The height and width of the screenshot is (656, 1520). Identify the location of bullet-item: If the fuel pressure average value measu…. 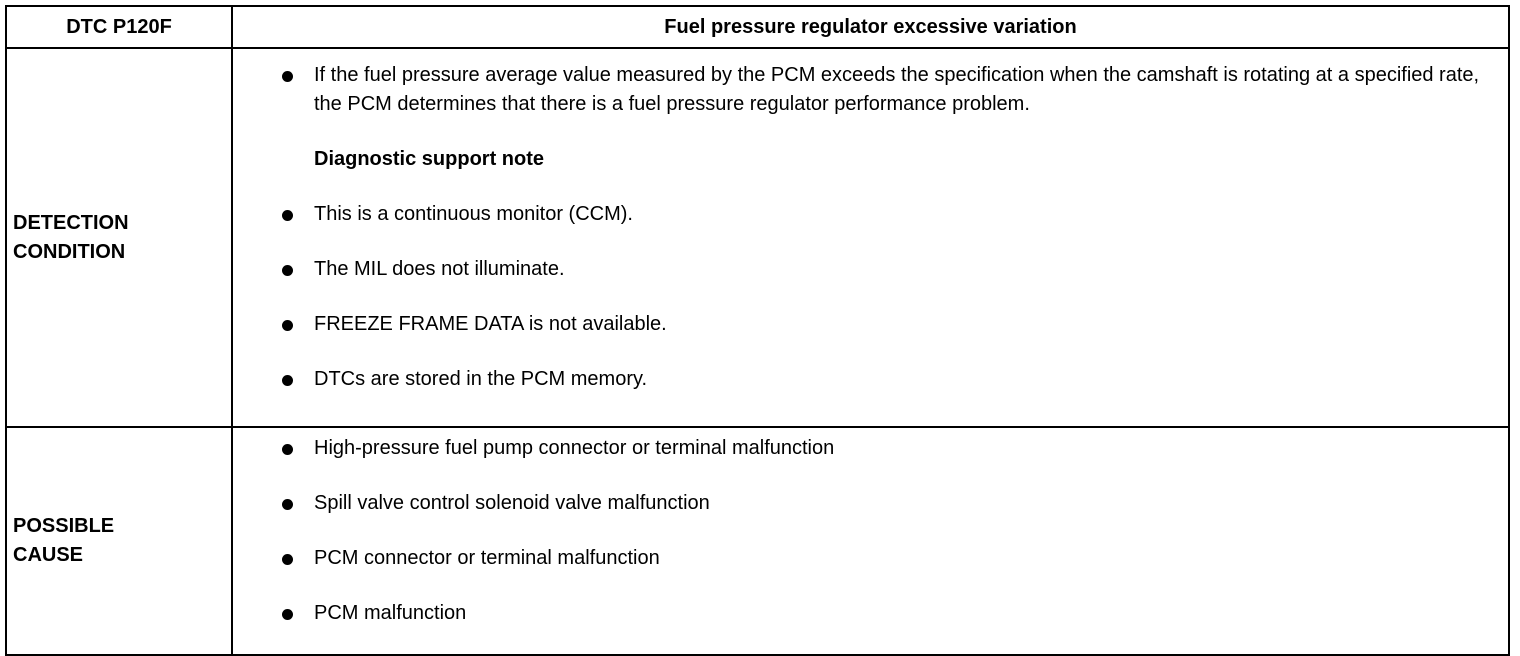
(870, 90).